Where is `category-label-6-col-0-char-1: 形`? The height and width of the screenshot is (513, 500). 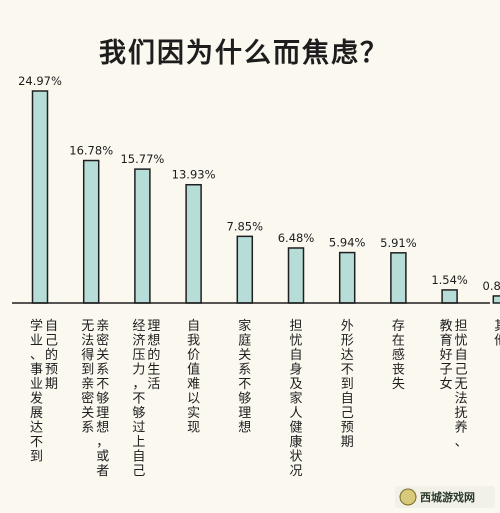
category-label-6-col-0-char-1: 形 is located at coordinates (347, 341).